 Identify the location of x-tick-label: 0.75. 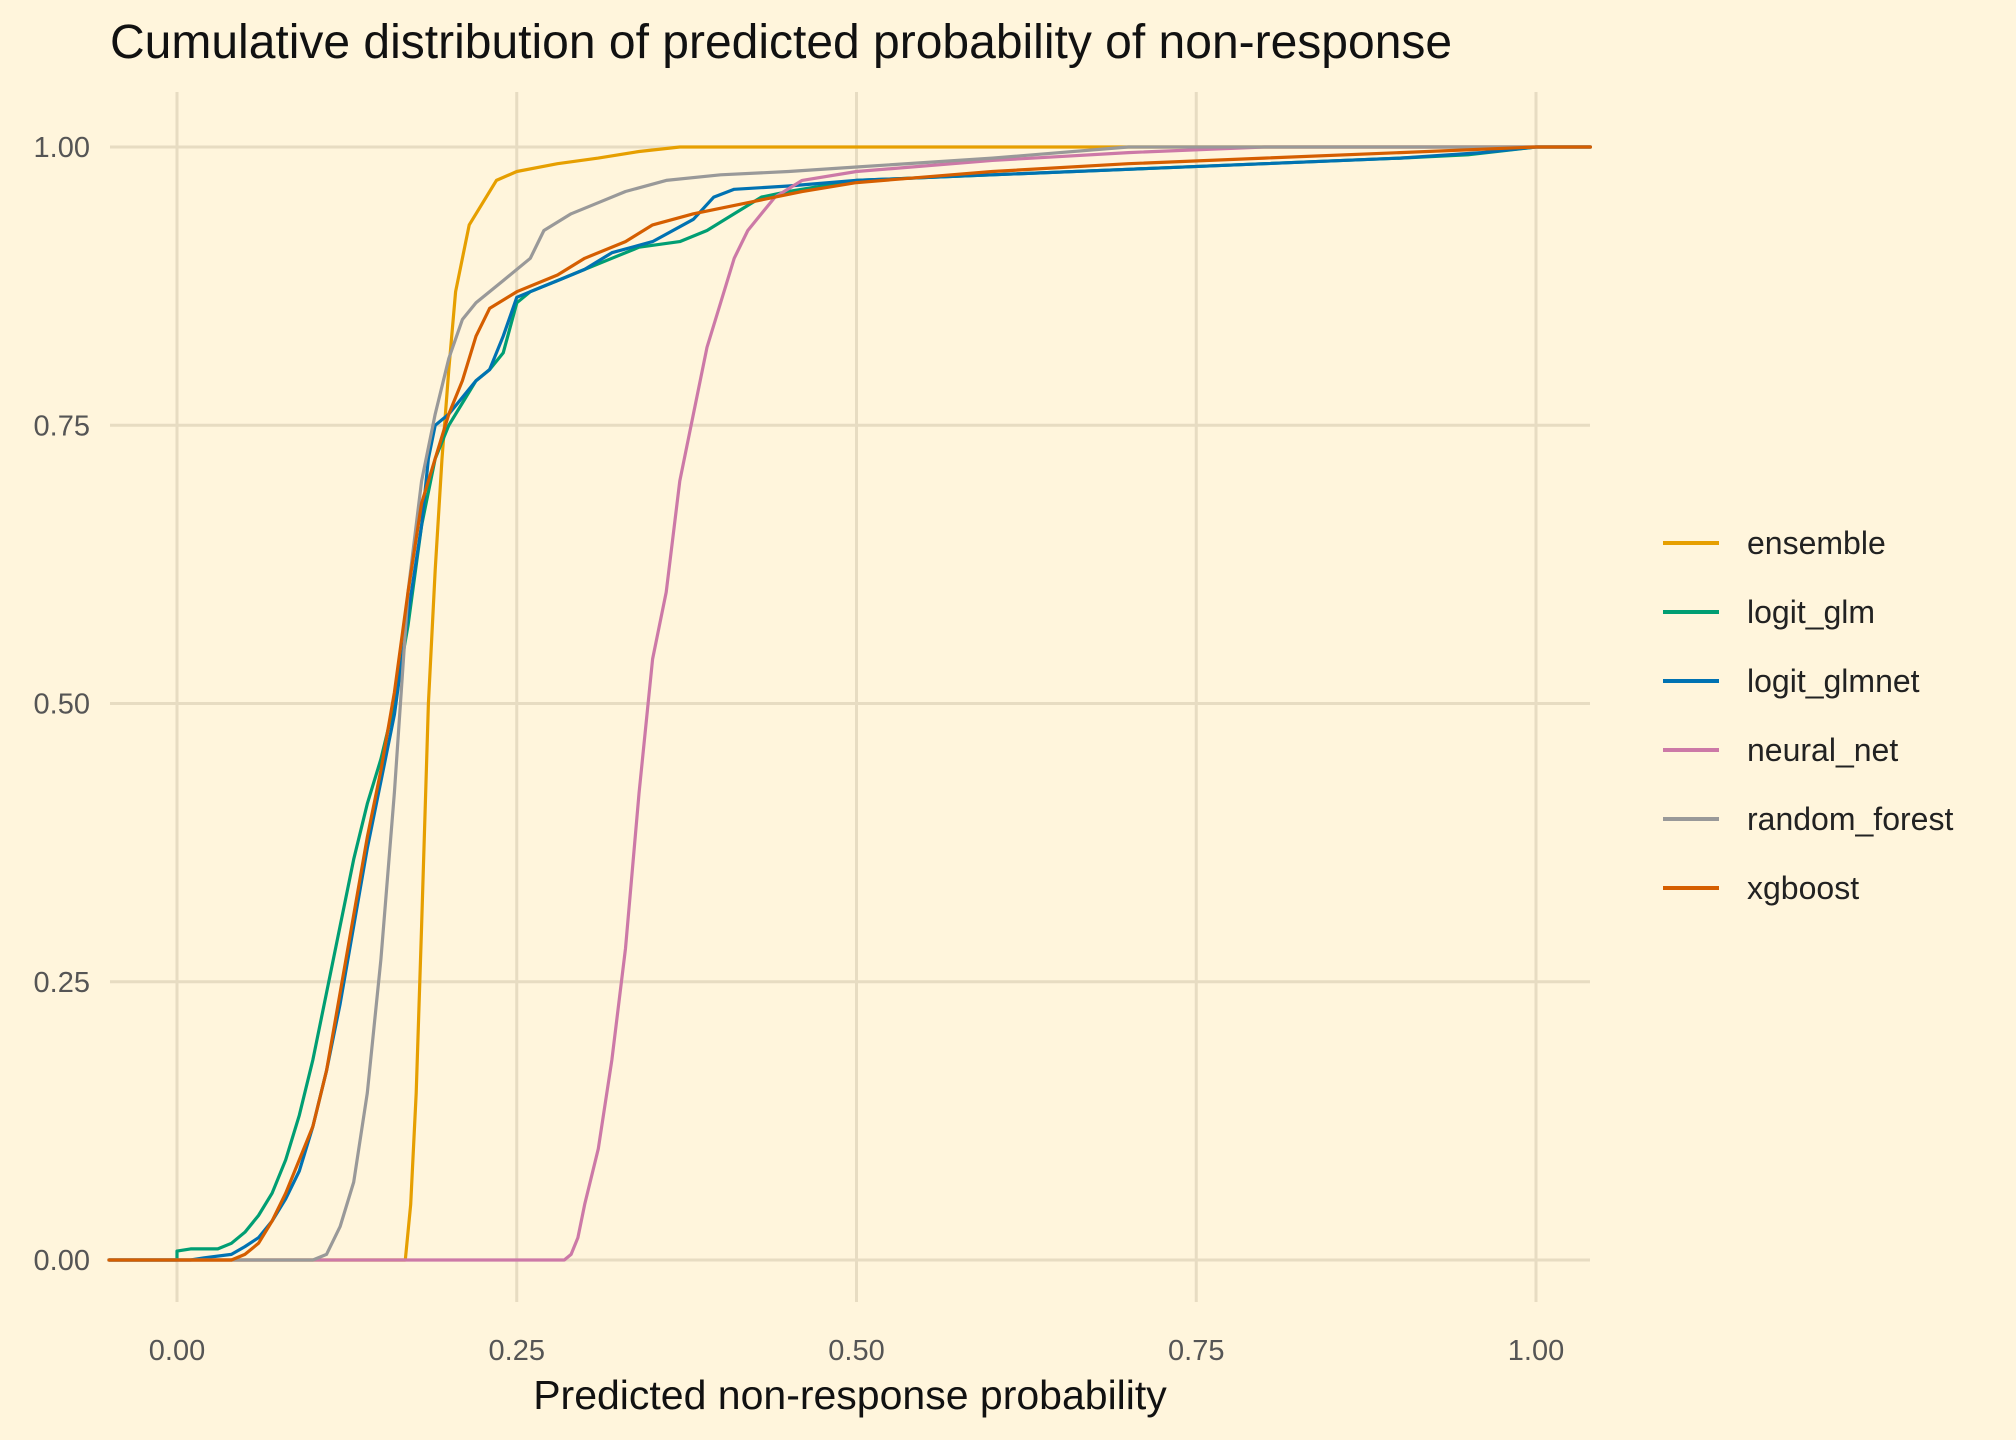
(1196, 1351).